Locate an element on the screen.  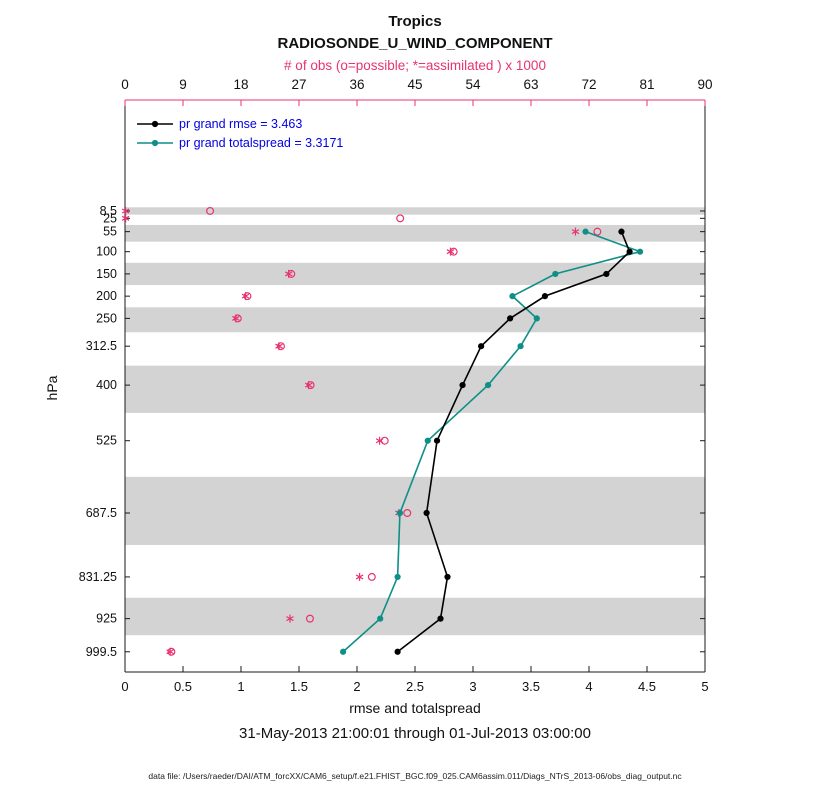
y-tick-label: 525 is located at coordinates (106, 441).